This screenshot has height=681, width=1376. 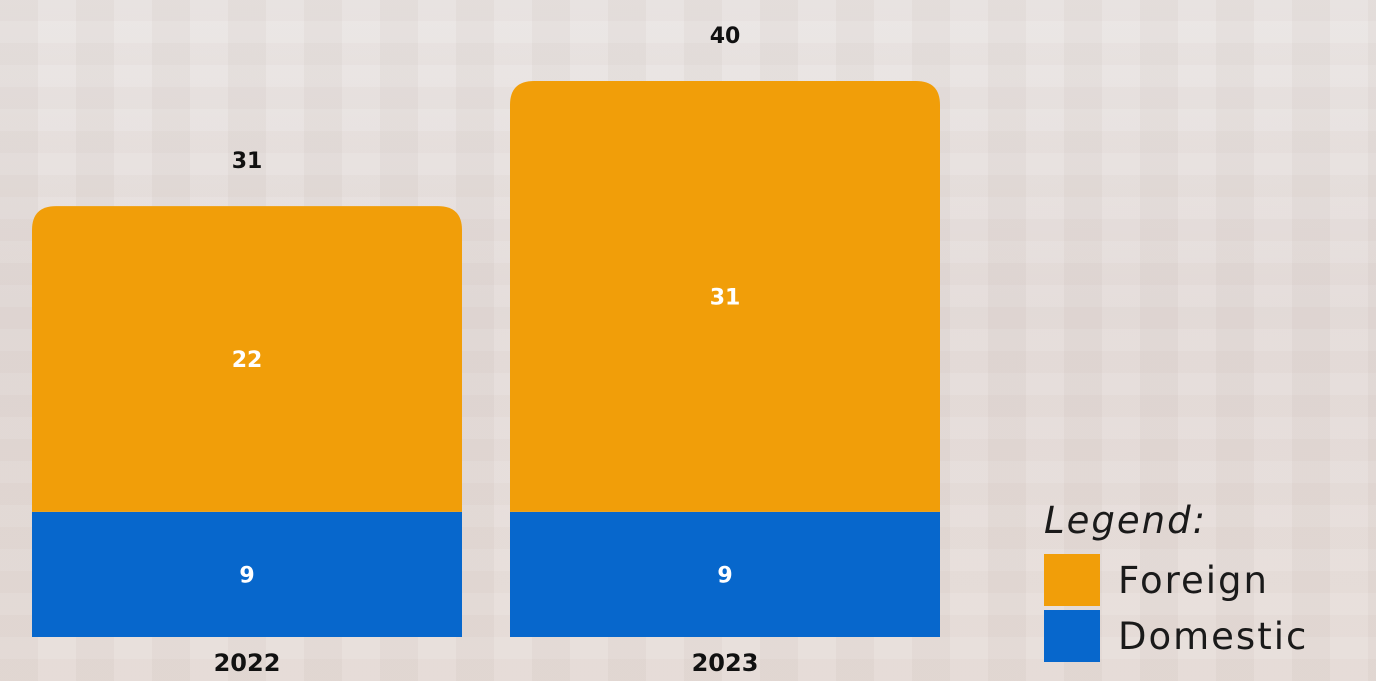 I want to click on category-label-2023: 2023, so click(x=725, y=663).